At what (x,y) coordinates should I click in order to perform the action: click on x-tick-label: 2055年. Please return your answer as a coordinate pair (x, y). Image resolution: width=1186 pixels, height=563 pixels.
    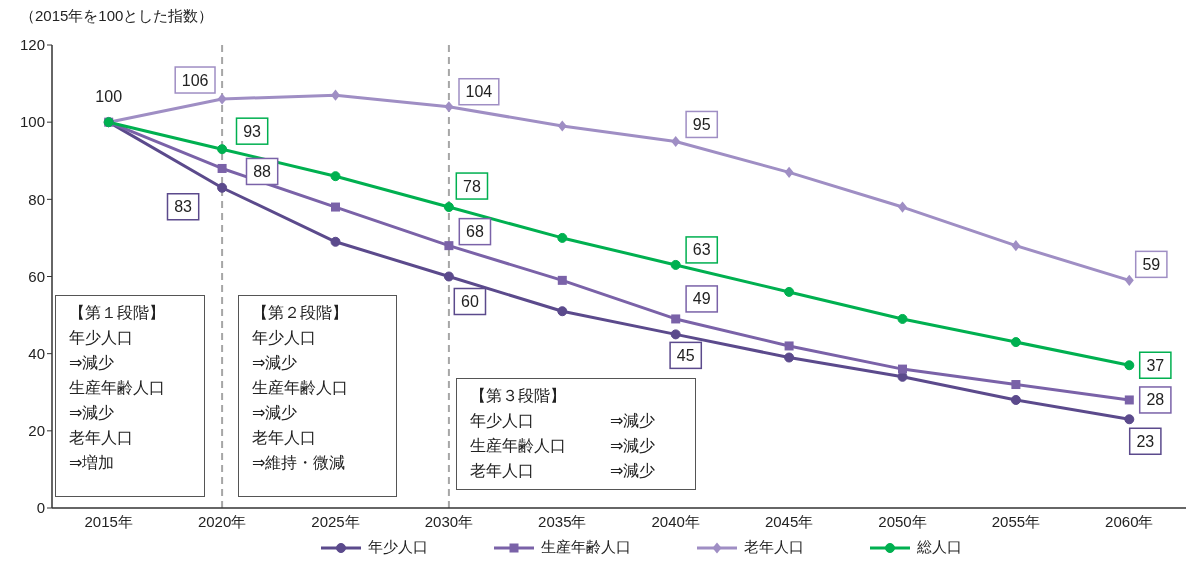
    Looking at the image, I should click on (1016, 521).